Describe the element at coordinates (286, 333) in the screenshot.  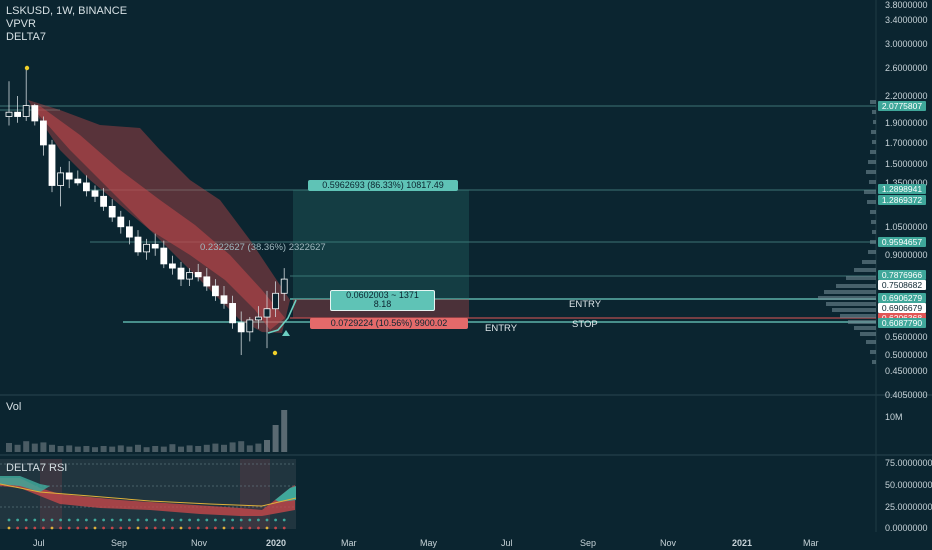
I see `buy-signal-triangle` at that location.